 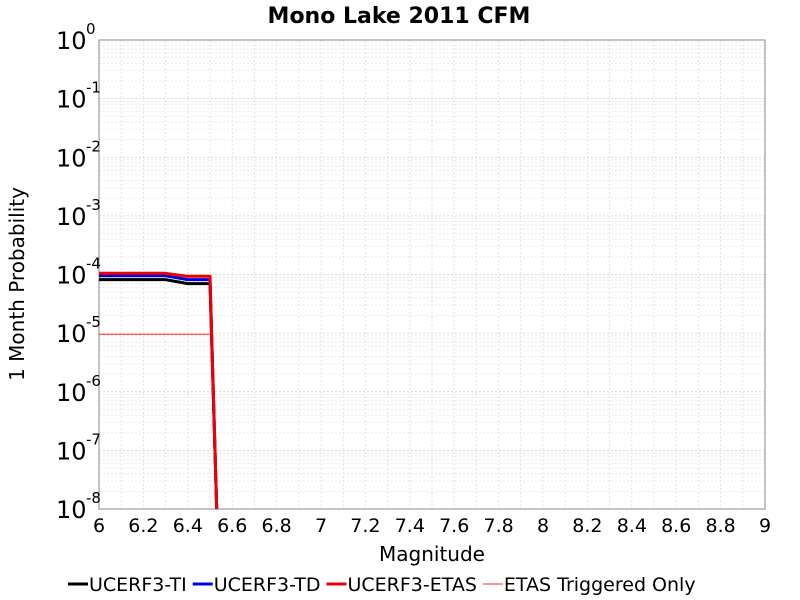 I want to click on y-tick-exponent: 0, so click(x=91, y=29).